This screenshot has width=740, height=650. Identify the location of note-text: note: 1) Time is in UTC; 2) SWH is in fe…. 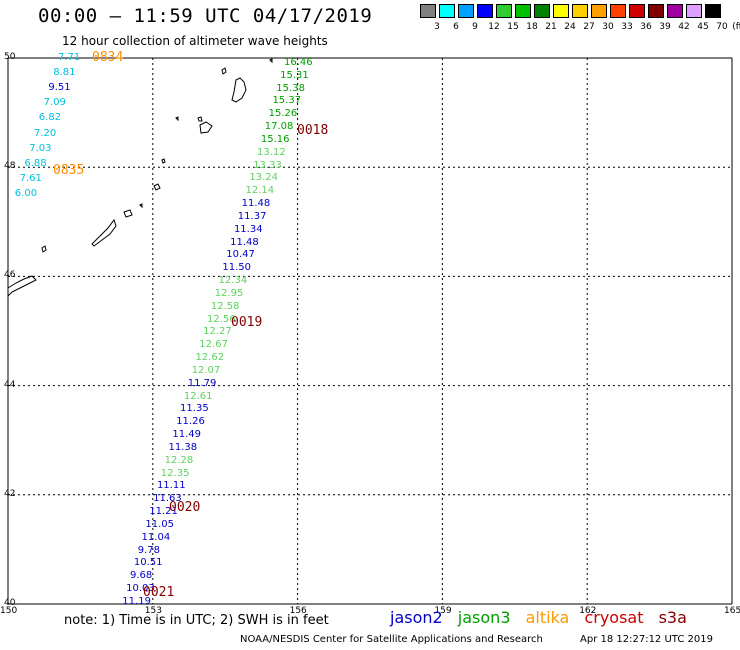
(196, 620).